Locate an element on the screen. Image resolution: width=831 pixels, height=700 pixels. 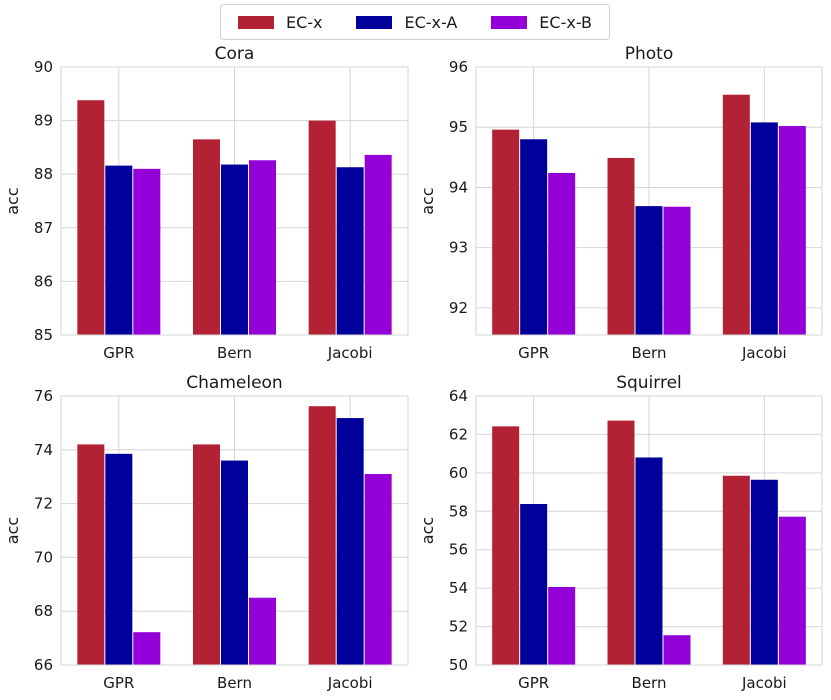
y-tick-label: 87 is located at coordinates (43, 228).